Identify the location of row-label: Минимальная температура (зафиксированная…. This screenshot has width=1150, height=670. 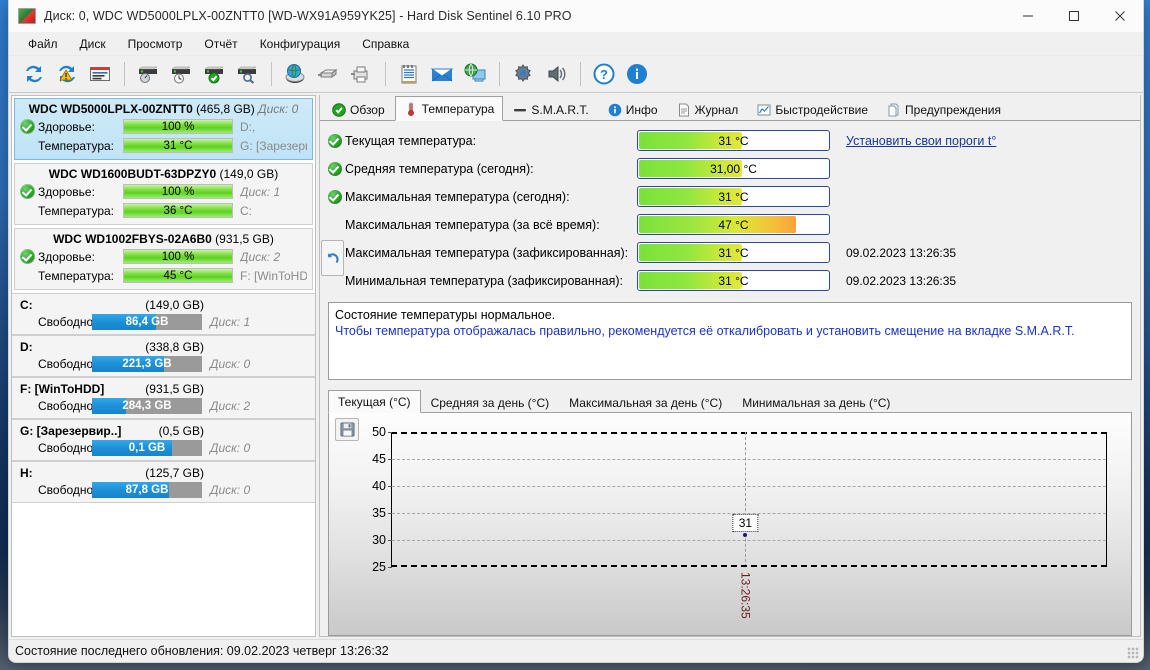
(484, 280).